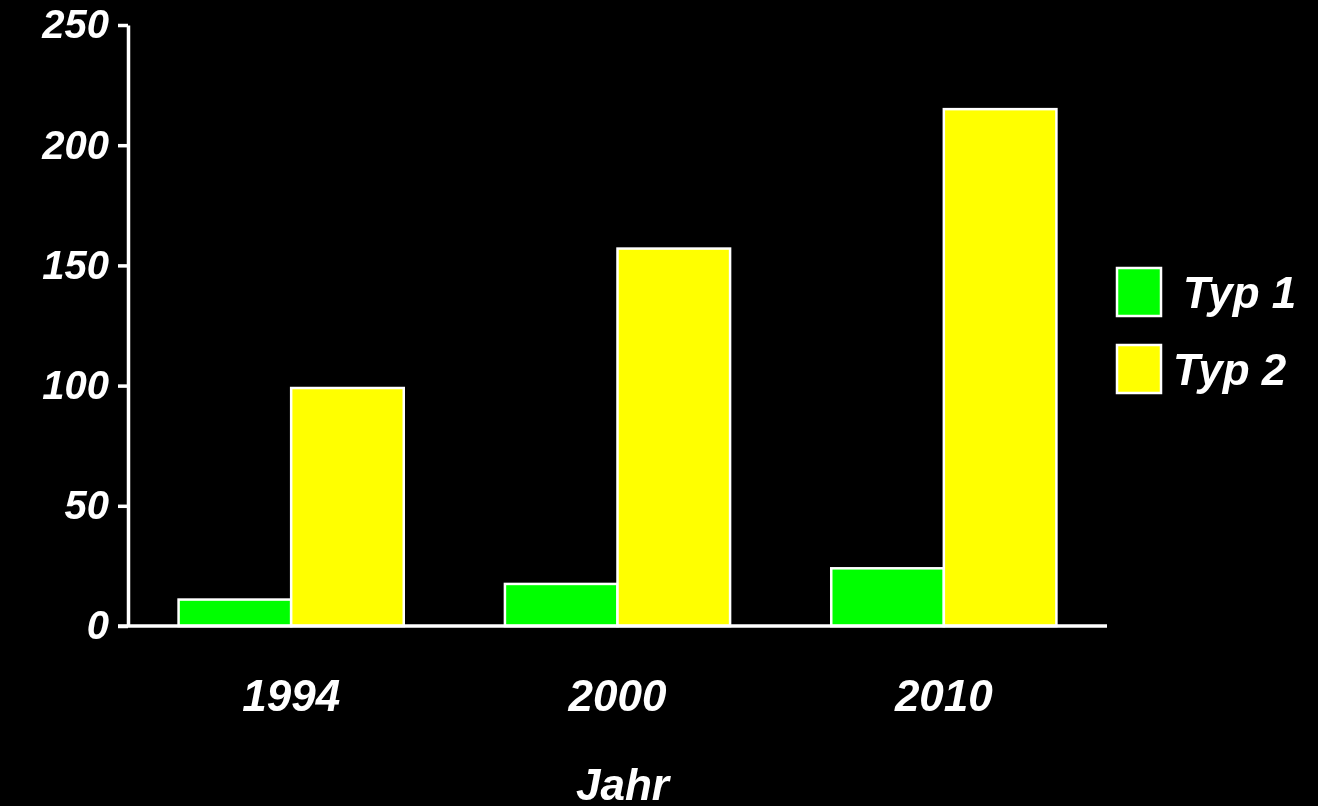 The image size is (1318, 806). What do you see at coordinates (86, 505) in the screenshot?
I see `y-tick-label: 50` at bounding box center [86, 505].